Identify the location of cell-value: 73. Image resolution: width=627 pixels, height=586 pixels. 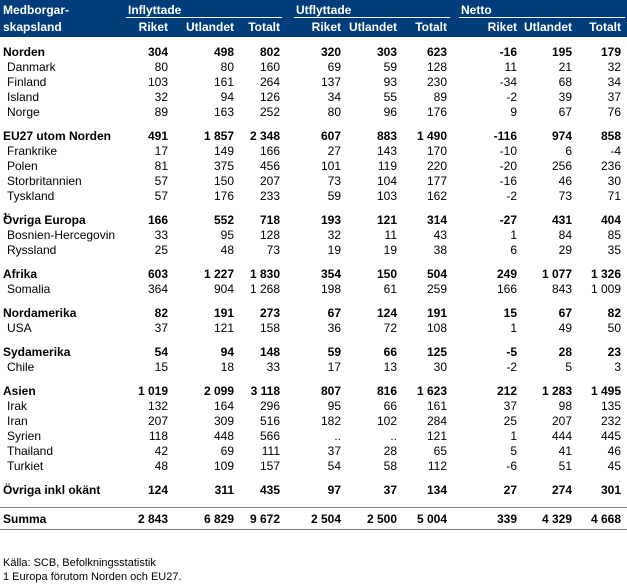
(273, 250).